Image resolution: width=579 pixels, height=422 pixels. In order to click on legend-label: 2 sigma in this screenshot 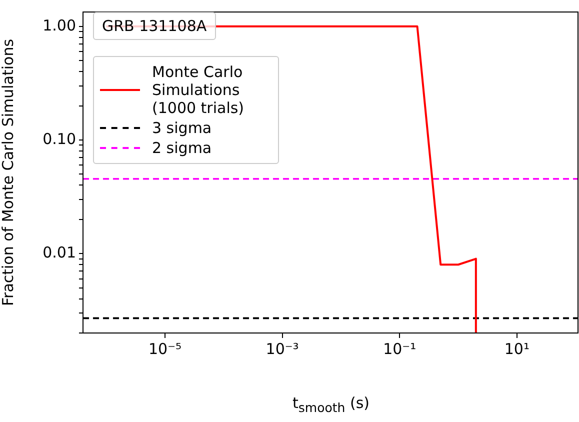, I will do `click(182, 148)`.